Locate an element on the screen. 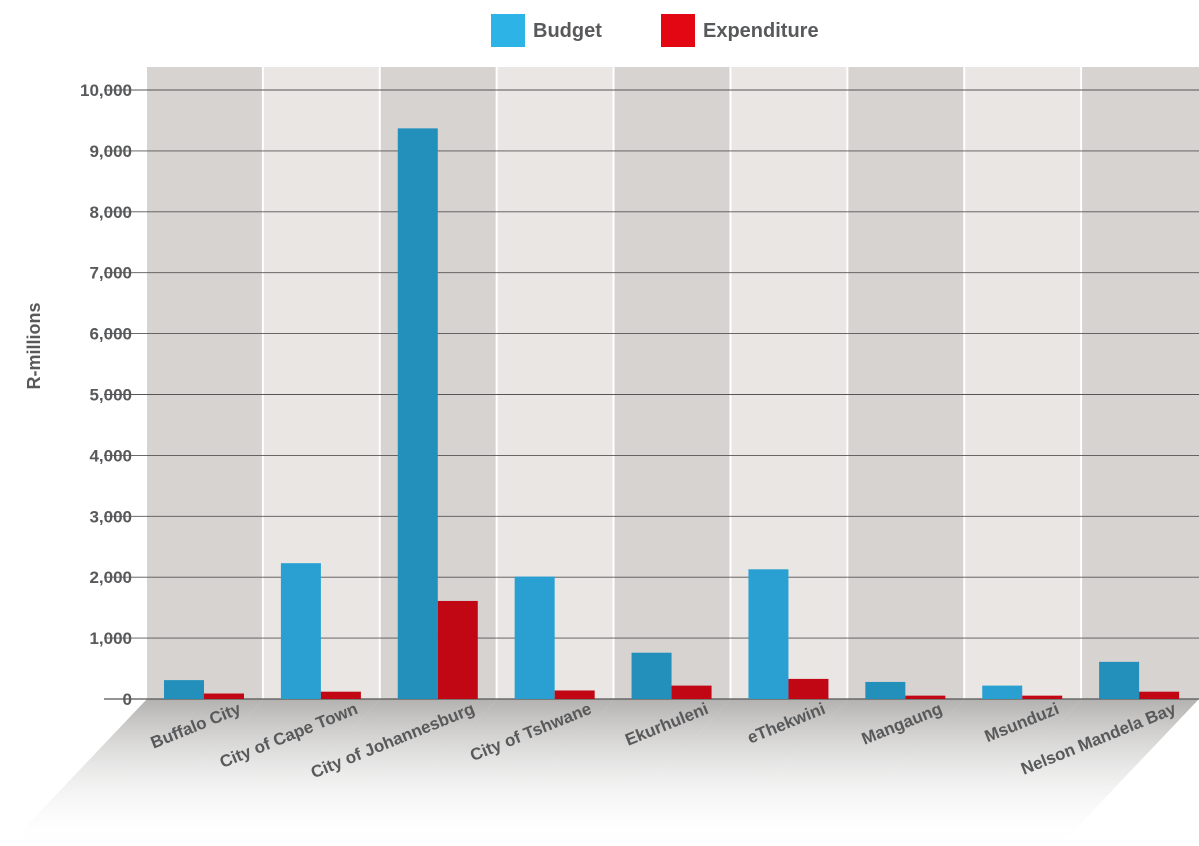  legend-label-expenditure: Expenditure is located at coordinates (761, 31).